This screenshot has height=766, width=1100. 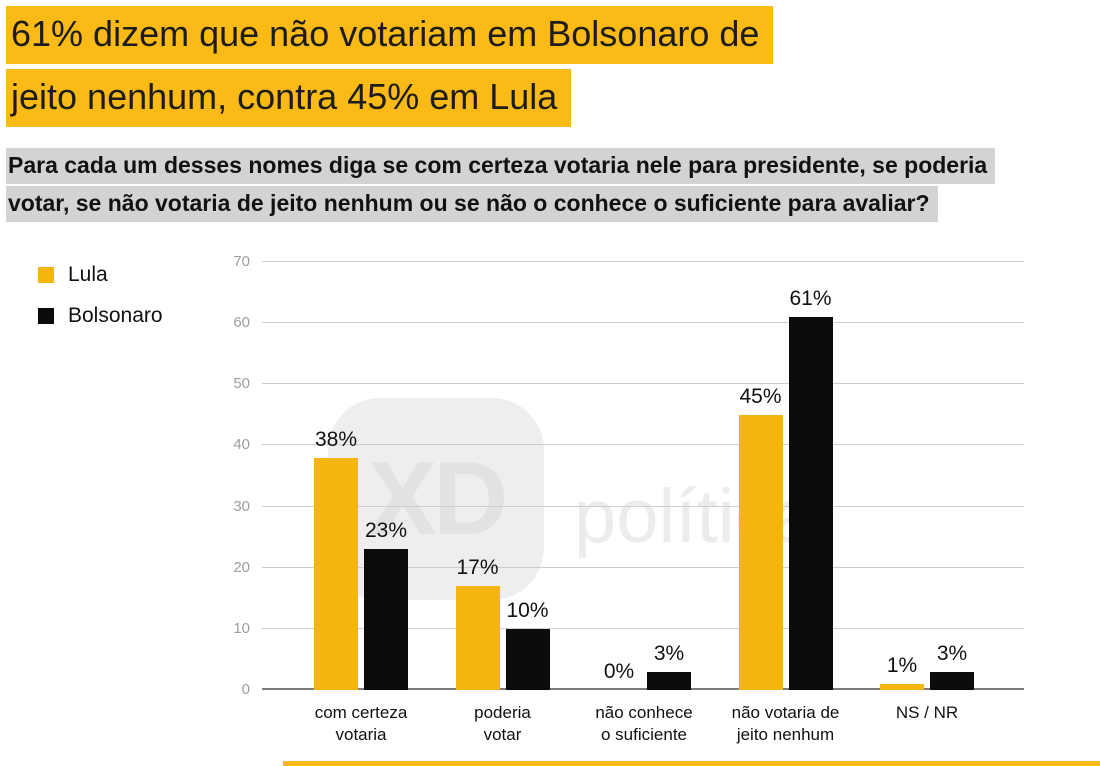 I want to click on value-label-lula-5: 1%, so click(x=902, y=665).